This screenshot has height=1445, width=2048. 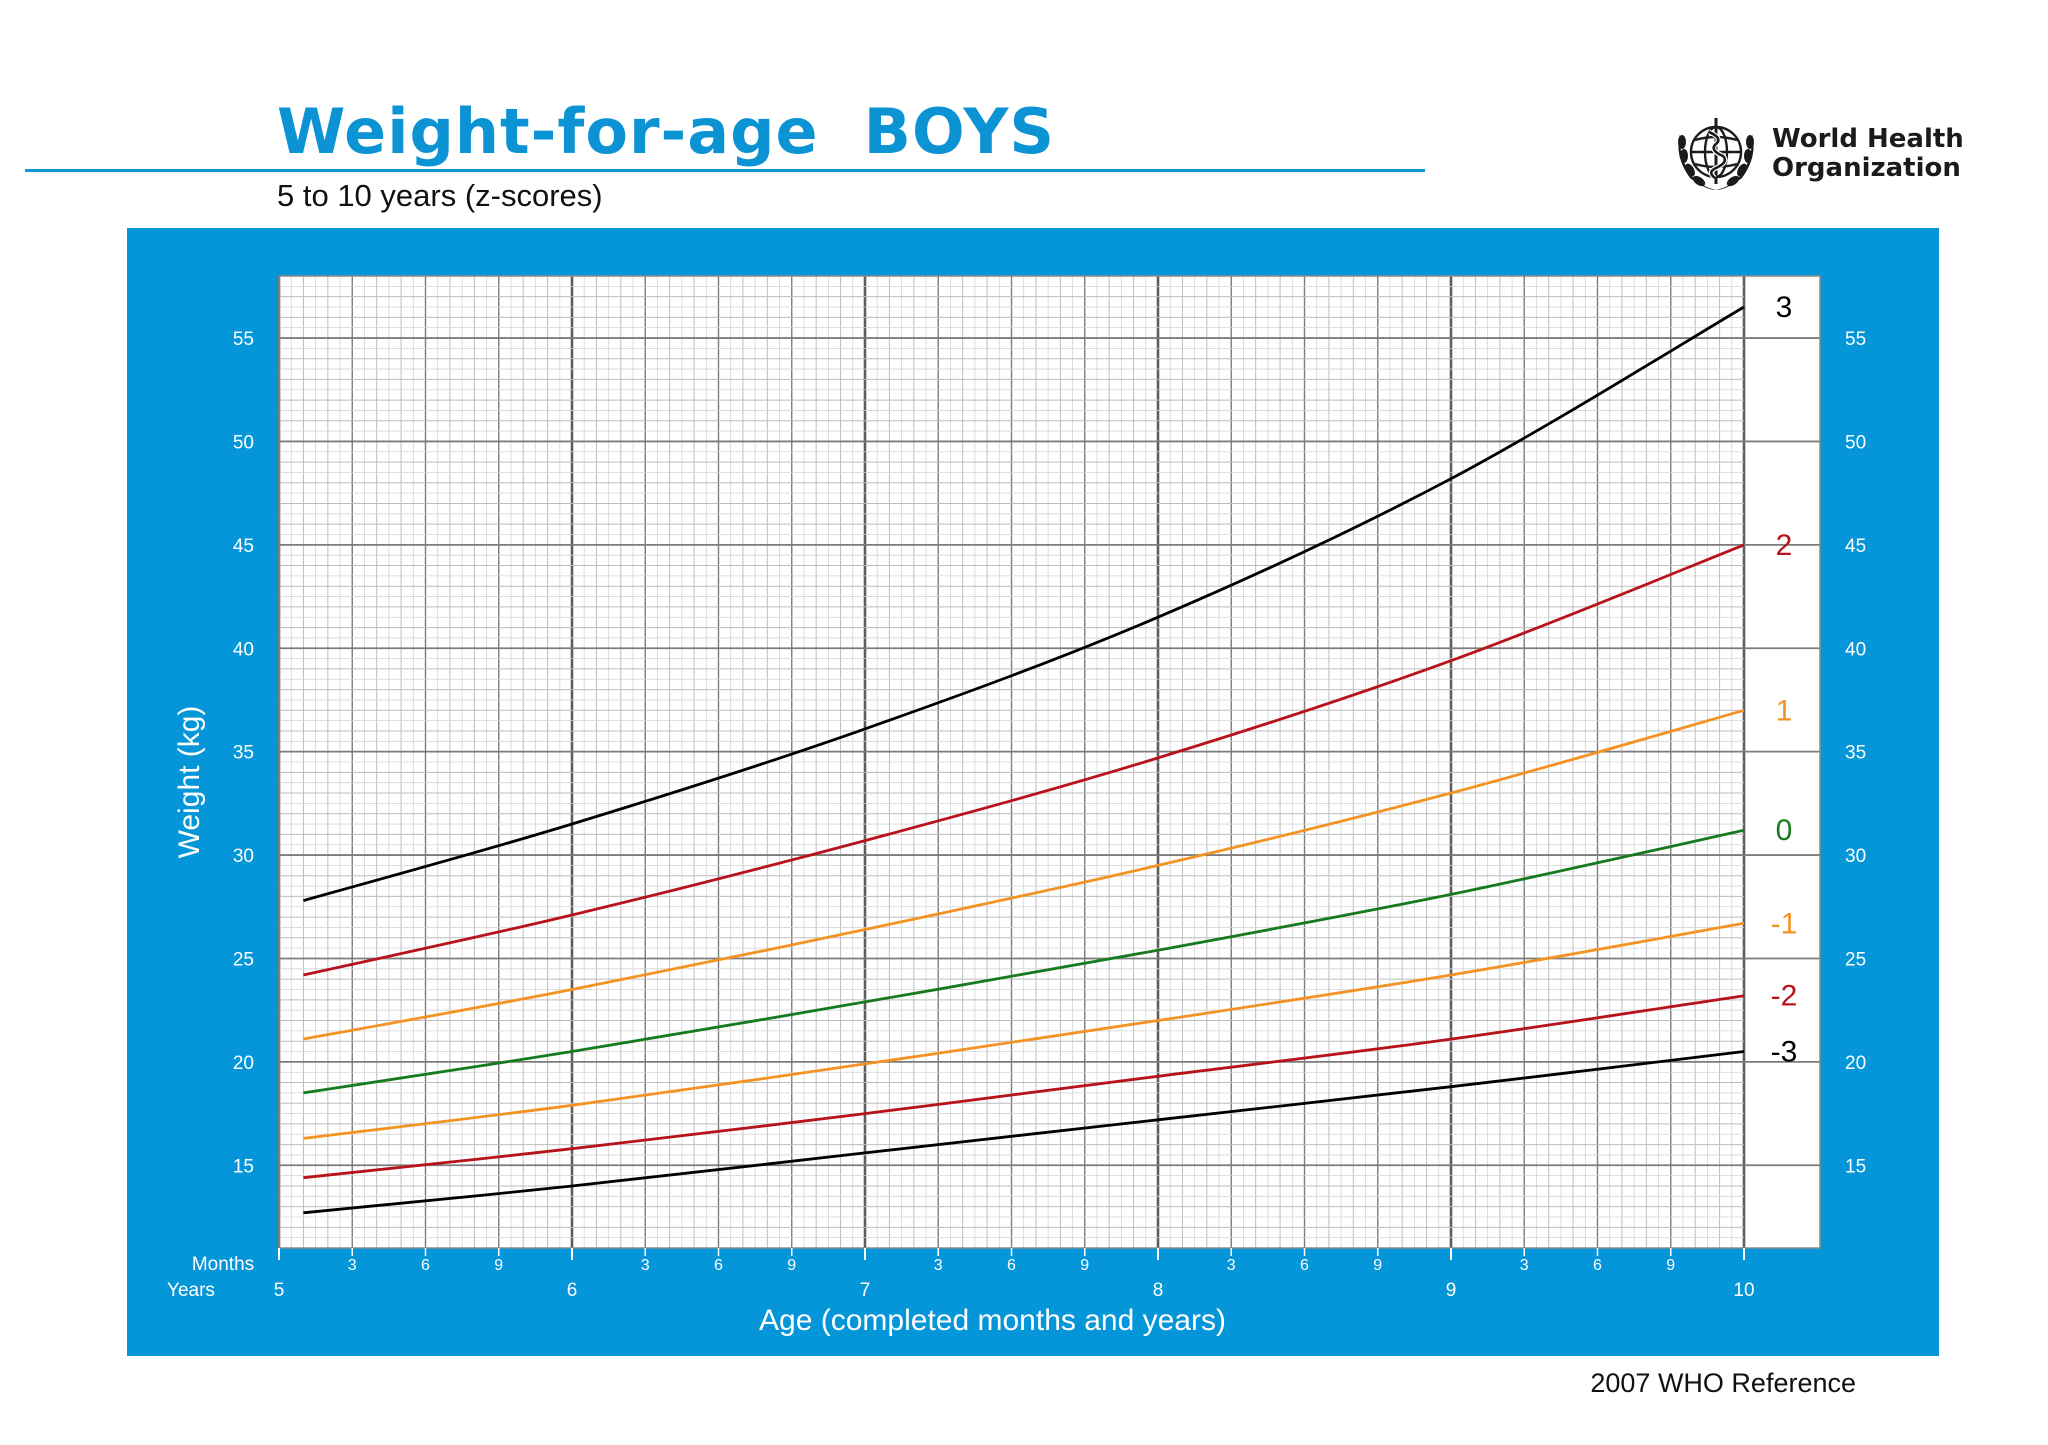 I want to click on series-label-sd1: 1, so click(x=1784, y=710).